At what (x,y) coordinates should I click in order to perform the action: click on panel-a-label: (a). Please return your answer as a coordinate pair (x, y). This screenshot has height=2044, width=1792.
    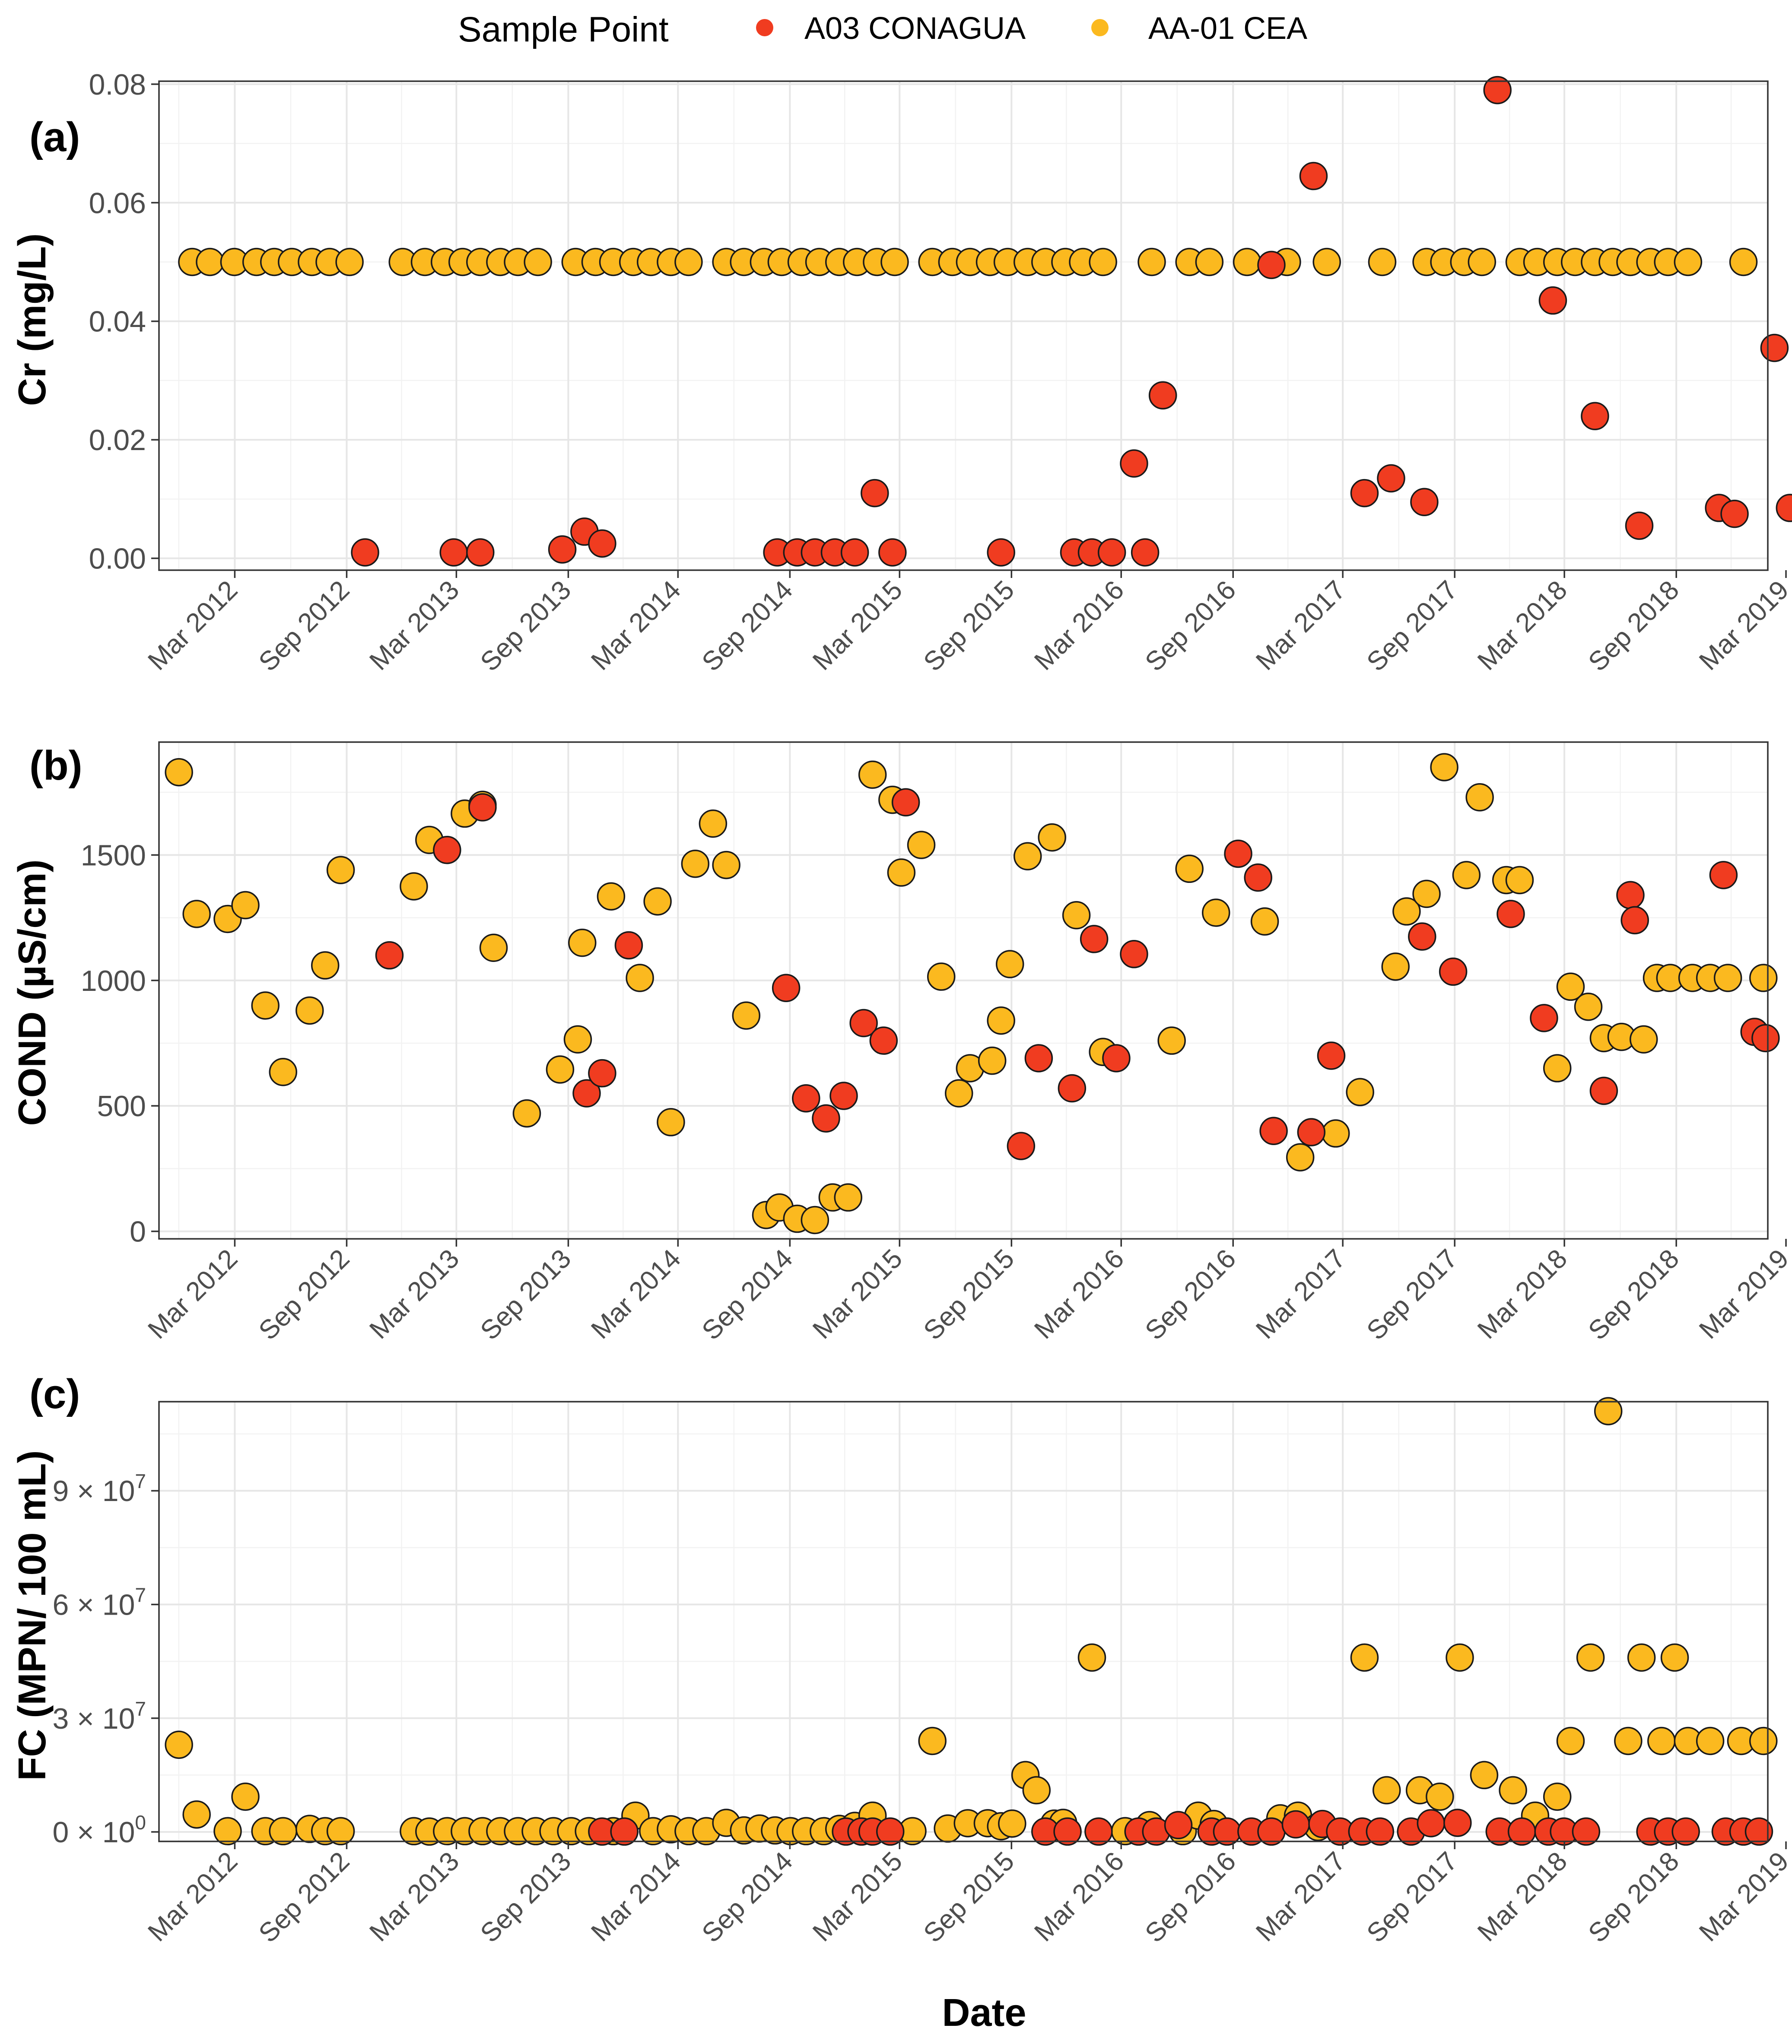
    Looking at the image, I should click on (54, 137).